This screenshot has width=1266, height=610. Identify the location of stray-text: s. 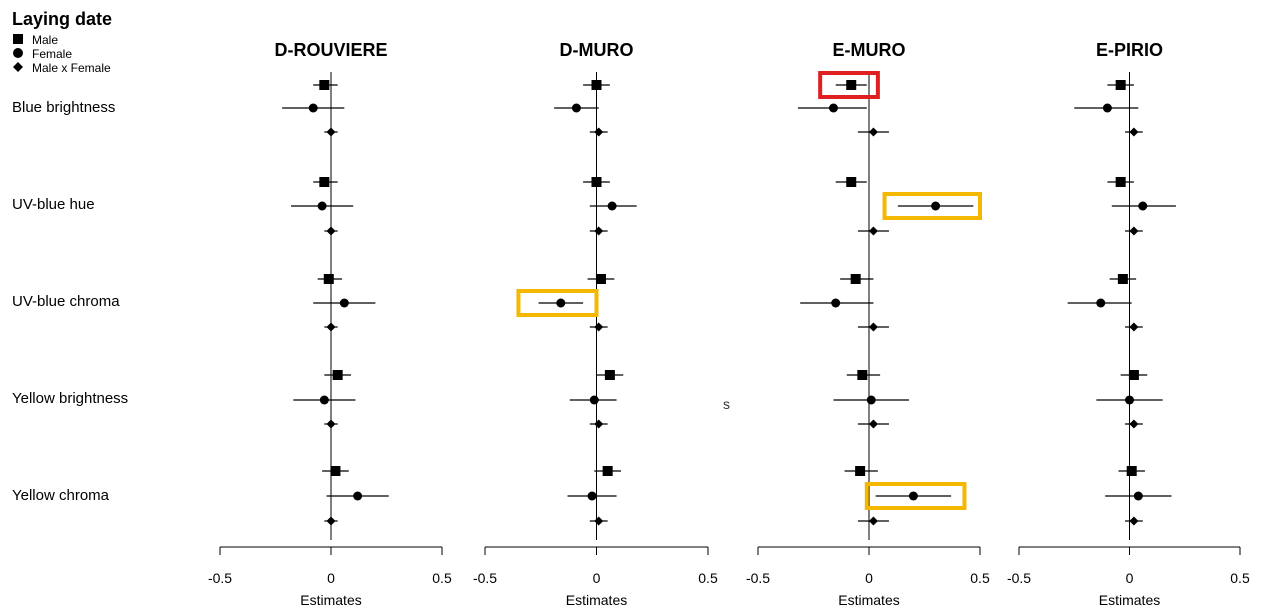
(726, 404).